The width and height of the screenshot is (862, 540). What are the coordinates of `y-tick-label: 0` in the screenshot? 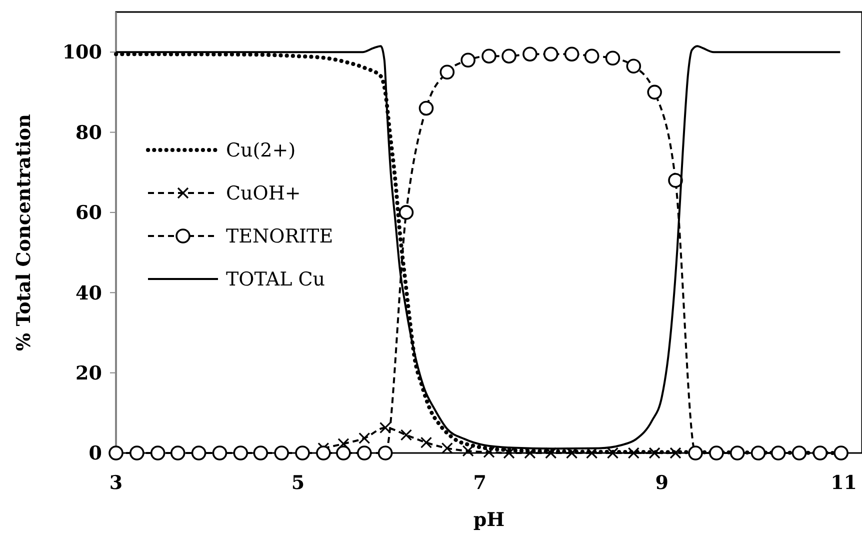 It's located at (95, 453).